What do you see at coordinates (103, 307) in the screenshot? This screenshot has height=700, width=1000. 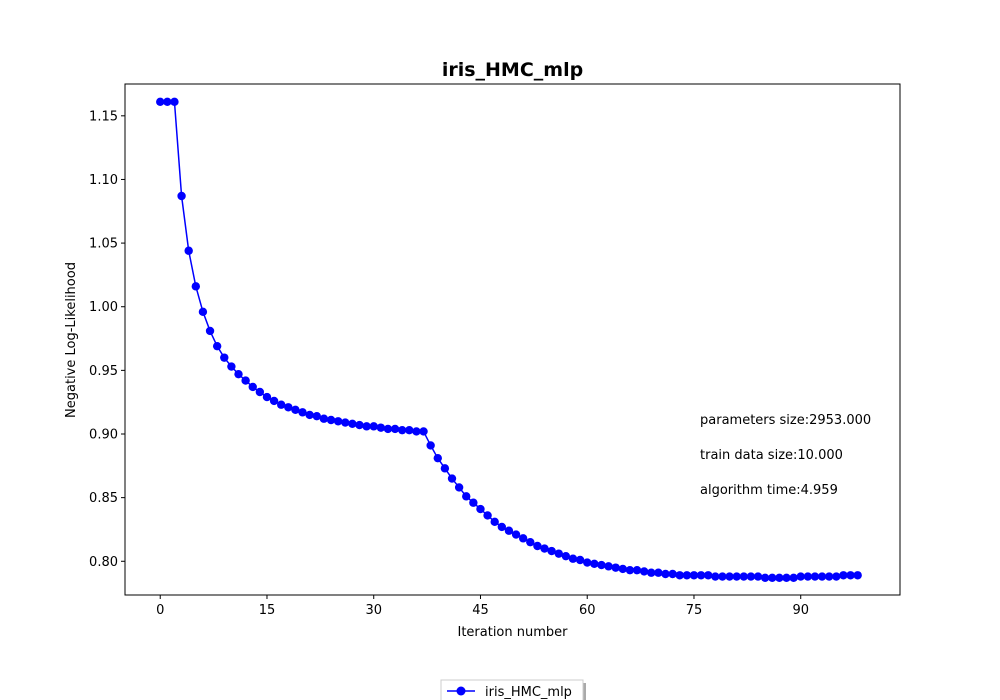 I see `y-tick-label: 1.00` at bounding box center [103, 307].